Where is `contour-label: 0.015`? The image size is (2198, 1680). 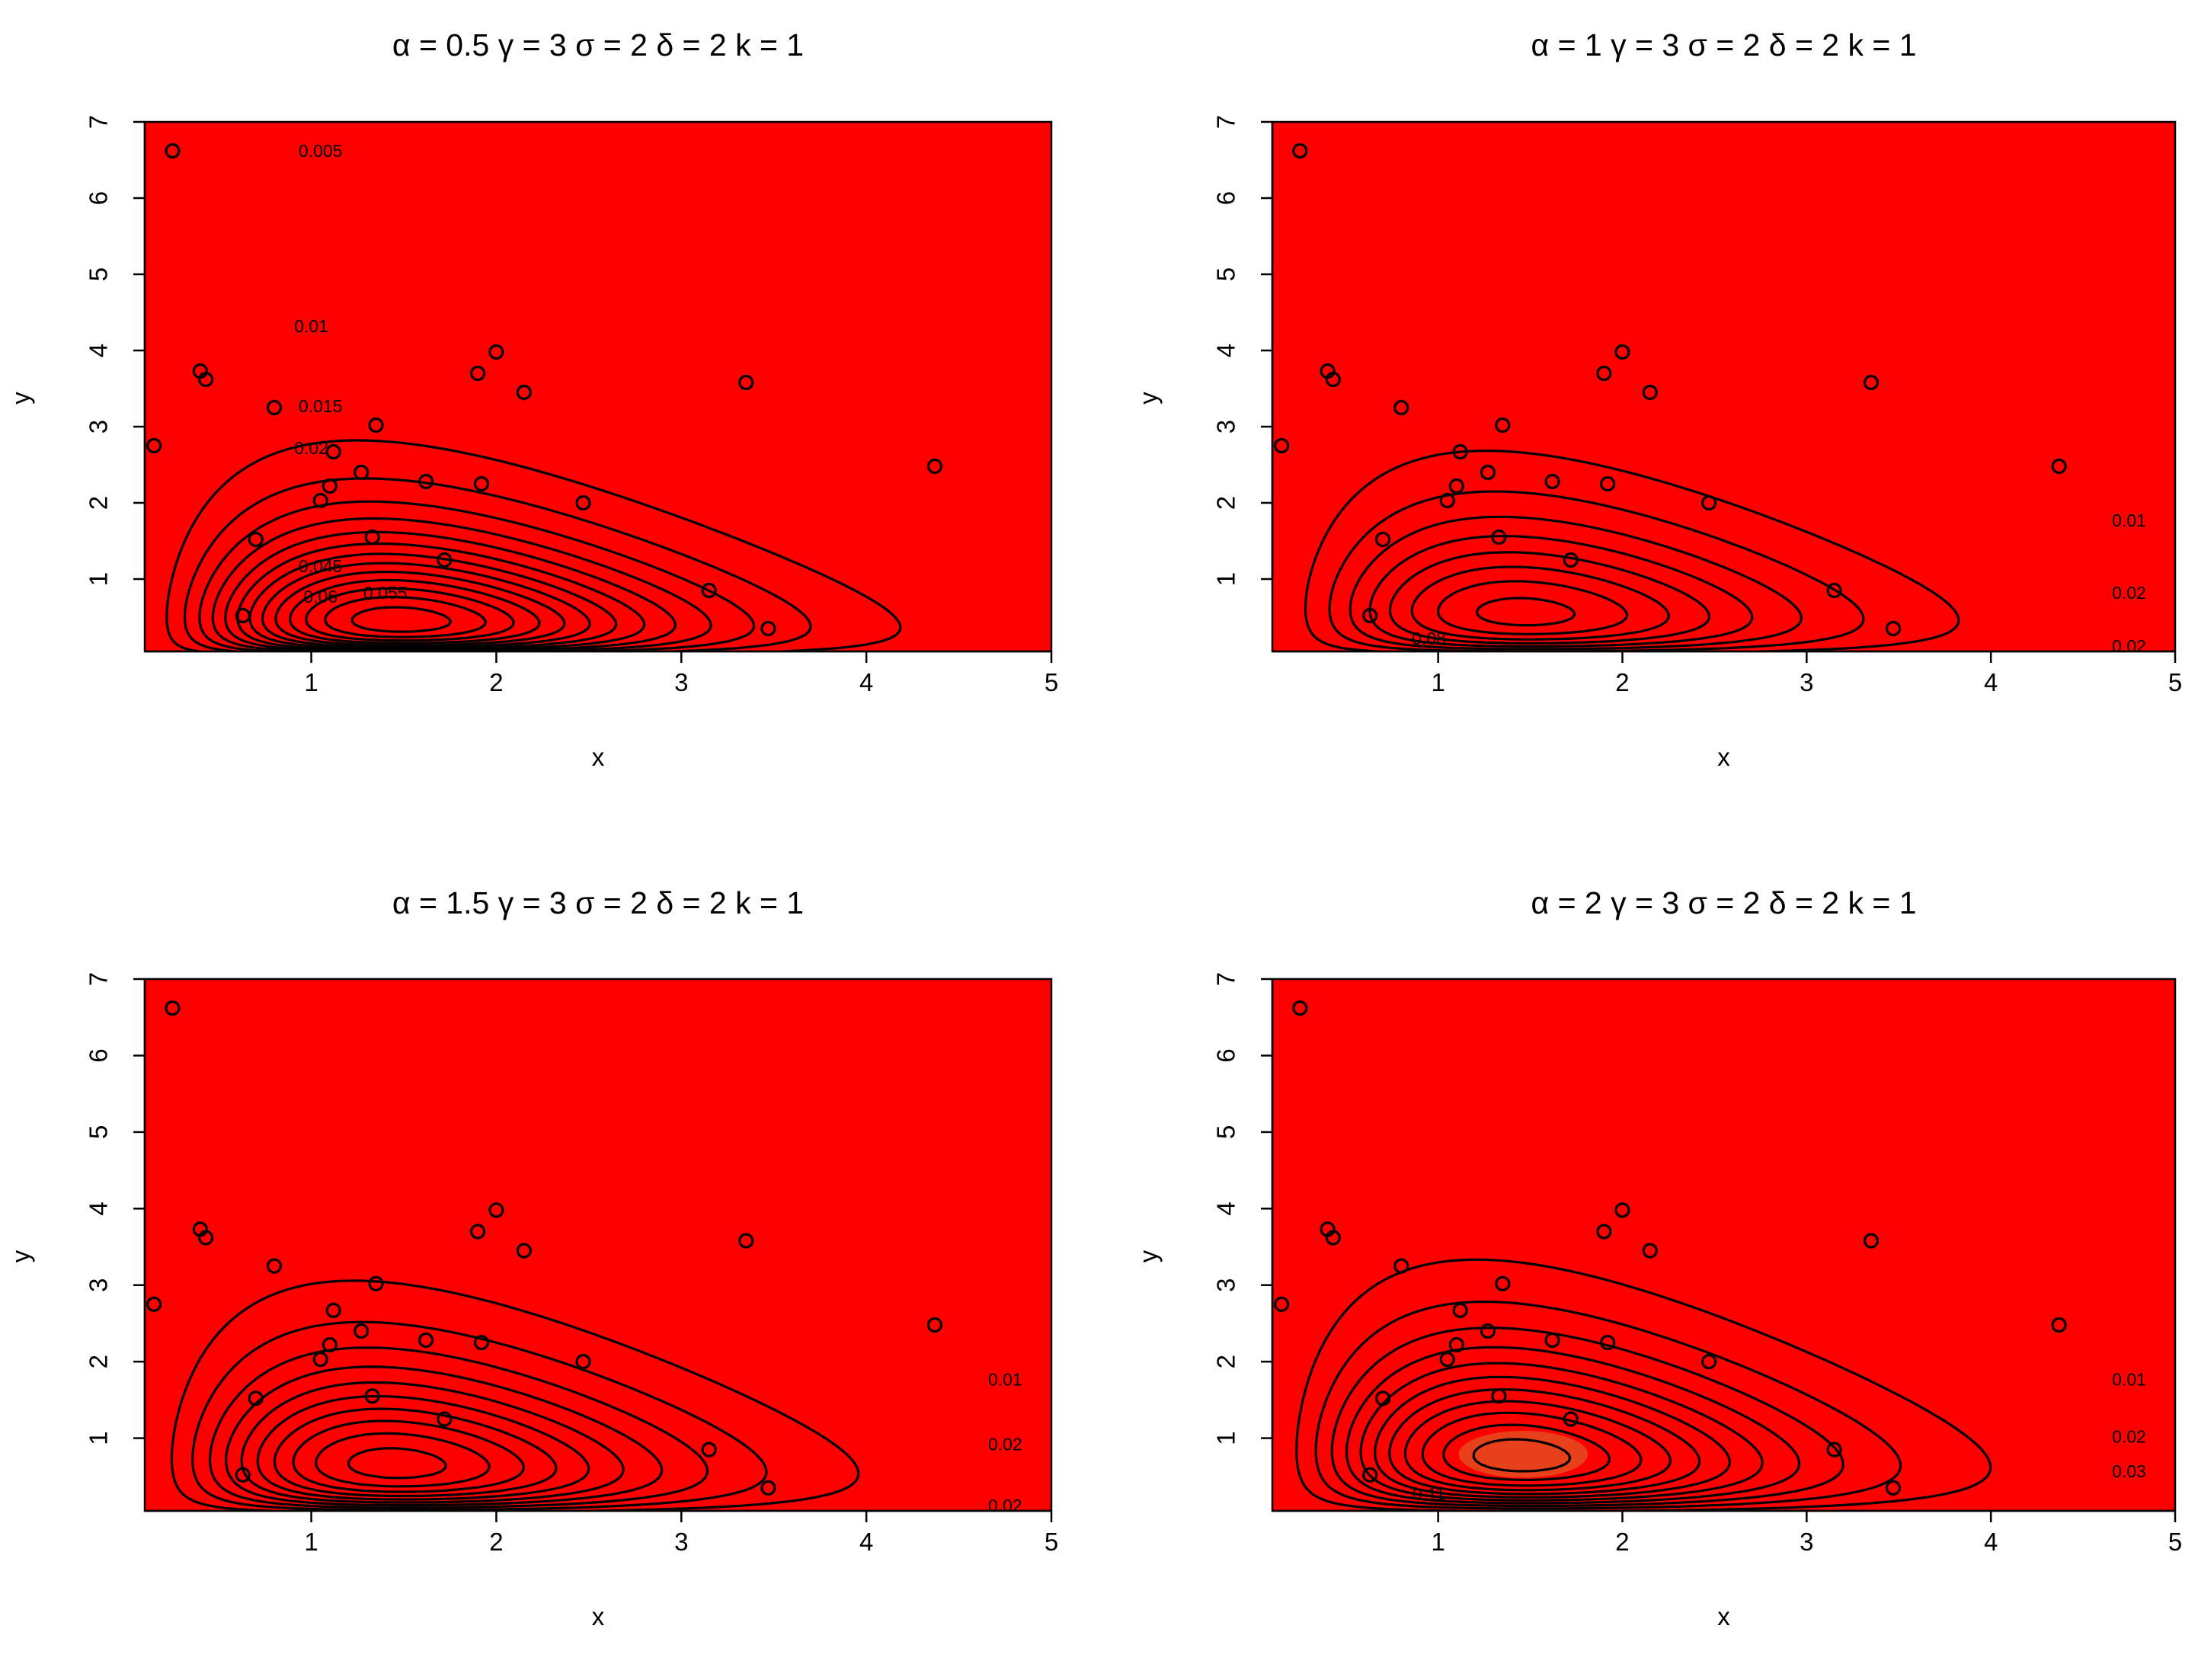 contour-label: 0.015 is located at coordinates (321, 406).